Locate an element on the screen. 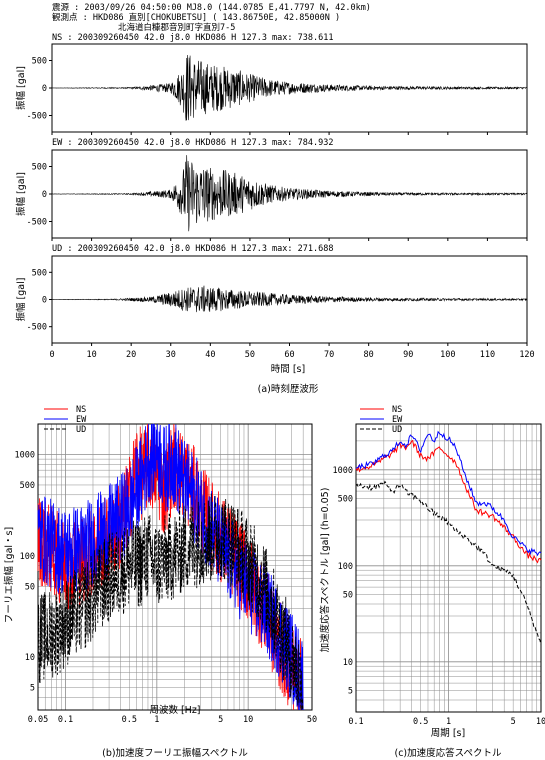 Image resolution: width=545 pixels, height=760 pixels. fourier-spectrum-legend-label: UD is located at coordinates (81, 430).